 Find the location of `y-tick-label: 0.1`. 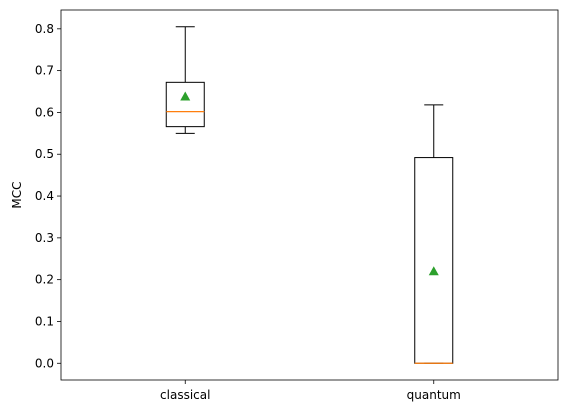

y-tick-label: 0.1 is located at coordinates (44, 321).